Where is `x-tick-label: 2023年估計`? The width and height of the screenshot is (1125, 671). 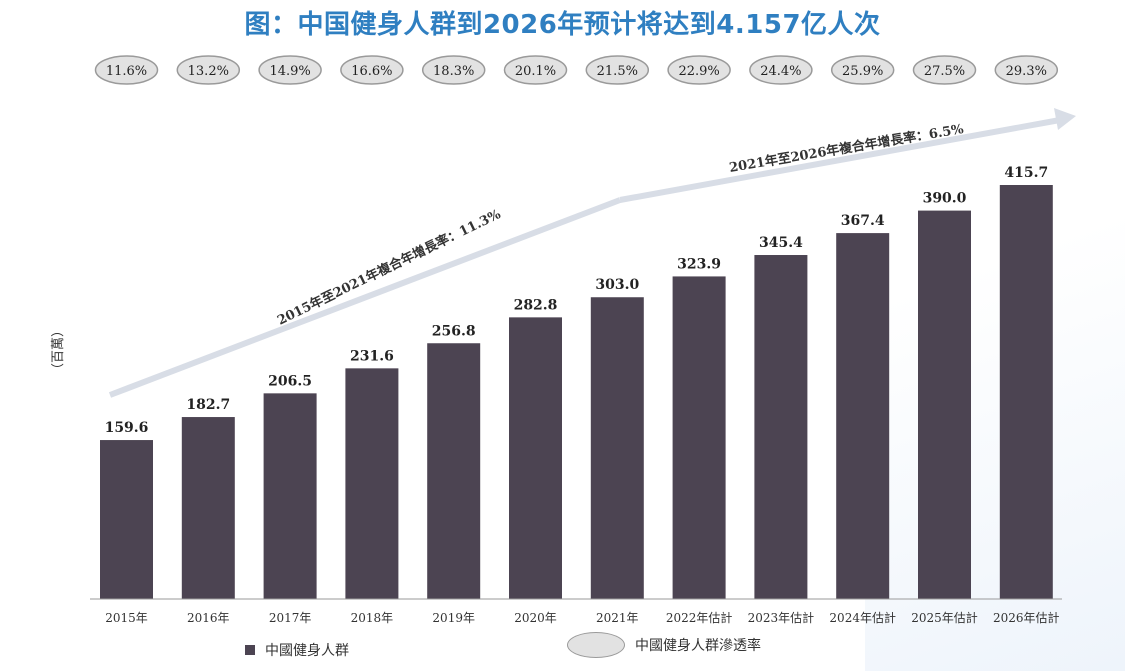 x-tick-label: 2023年估計 is located at coordinates (781, 617).